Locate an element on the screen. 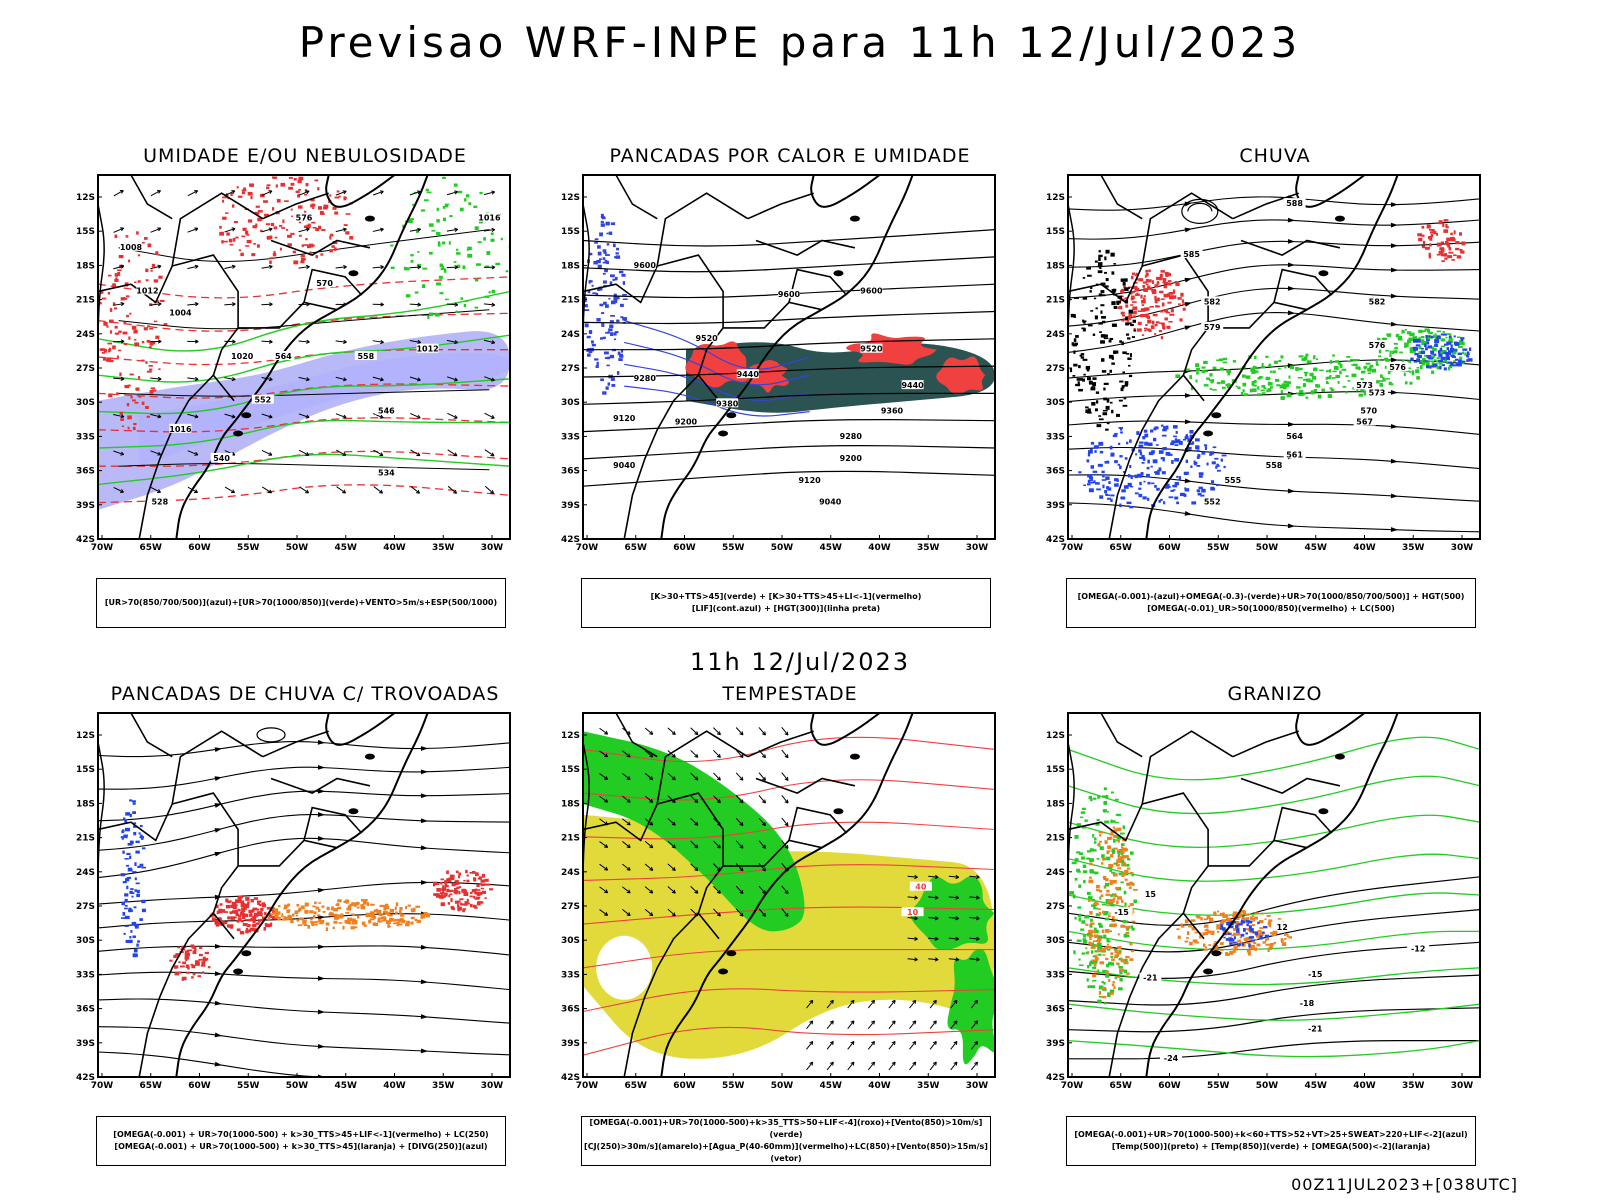 Image resolution: width=1600 pixels, height=1200 pixels. temp500-contour is located at coordinates (1274, 960).